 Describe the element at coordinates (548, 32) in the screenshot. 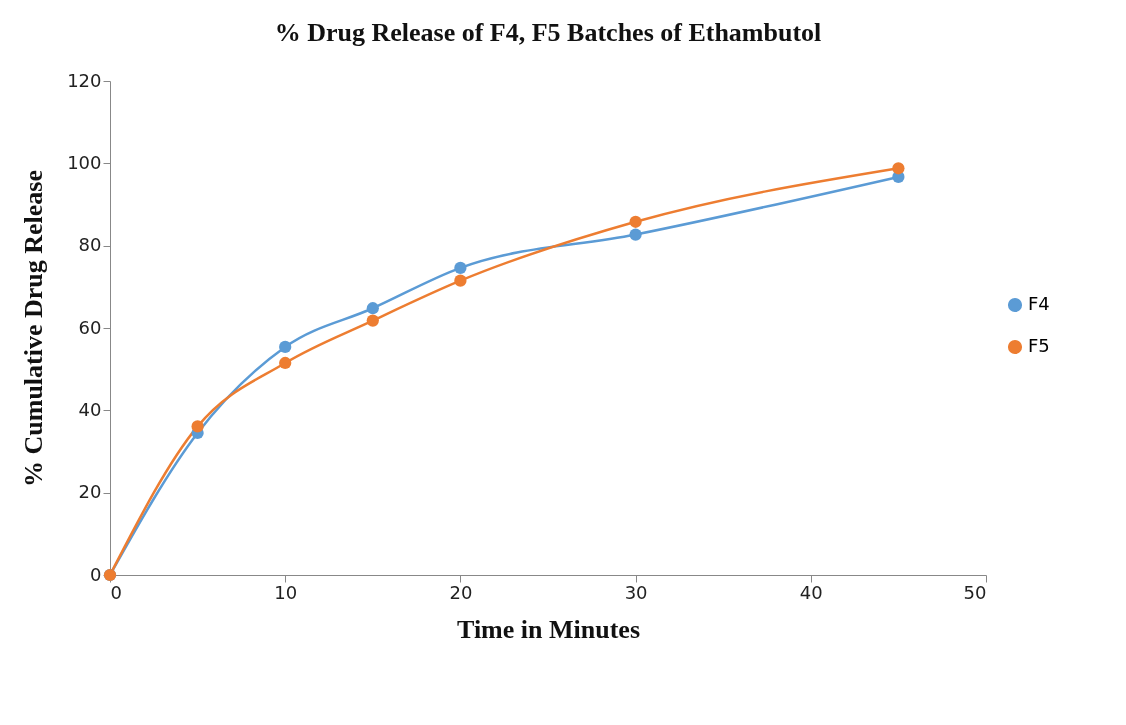

I see `chart-title: % Drug Release of F4, F5 Batches of Ethambutol` at that location.